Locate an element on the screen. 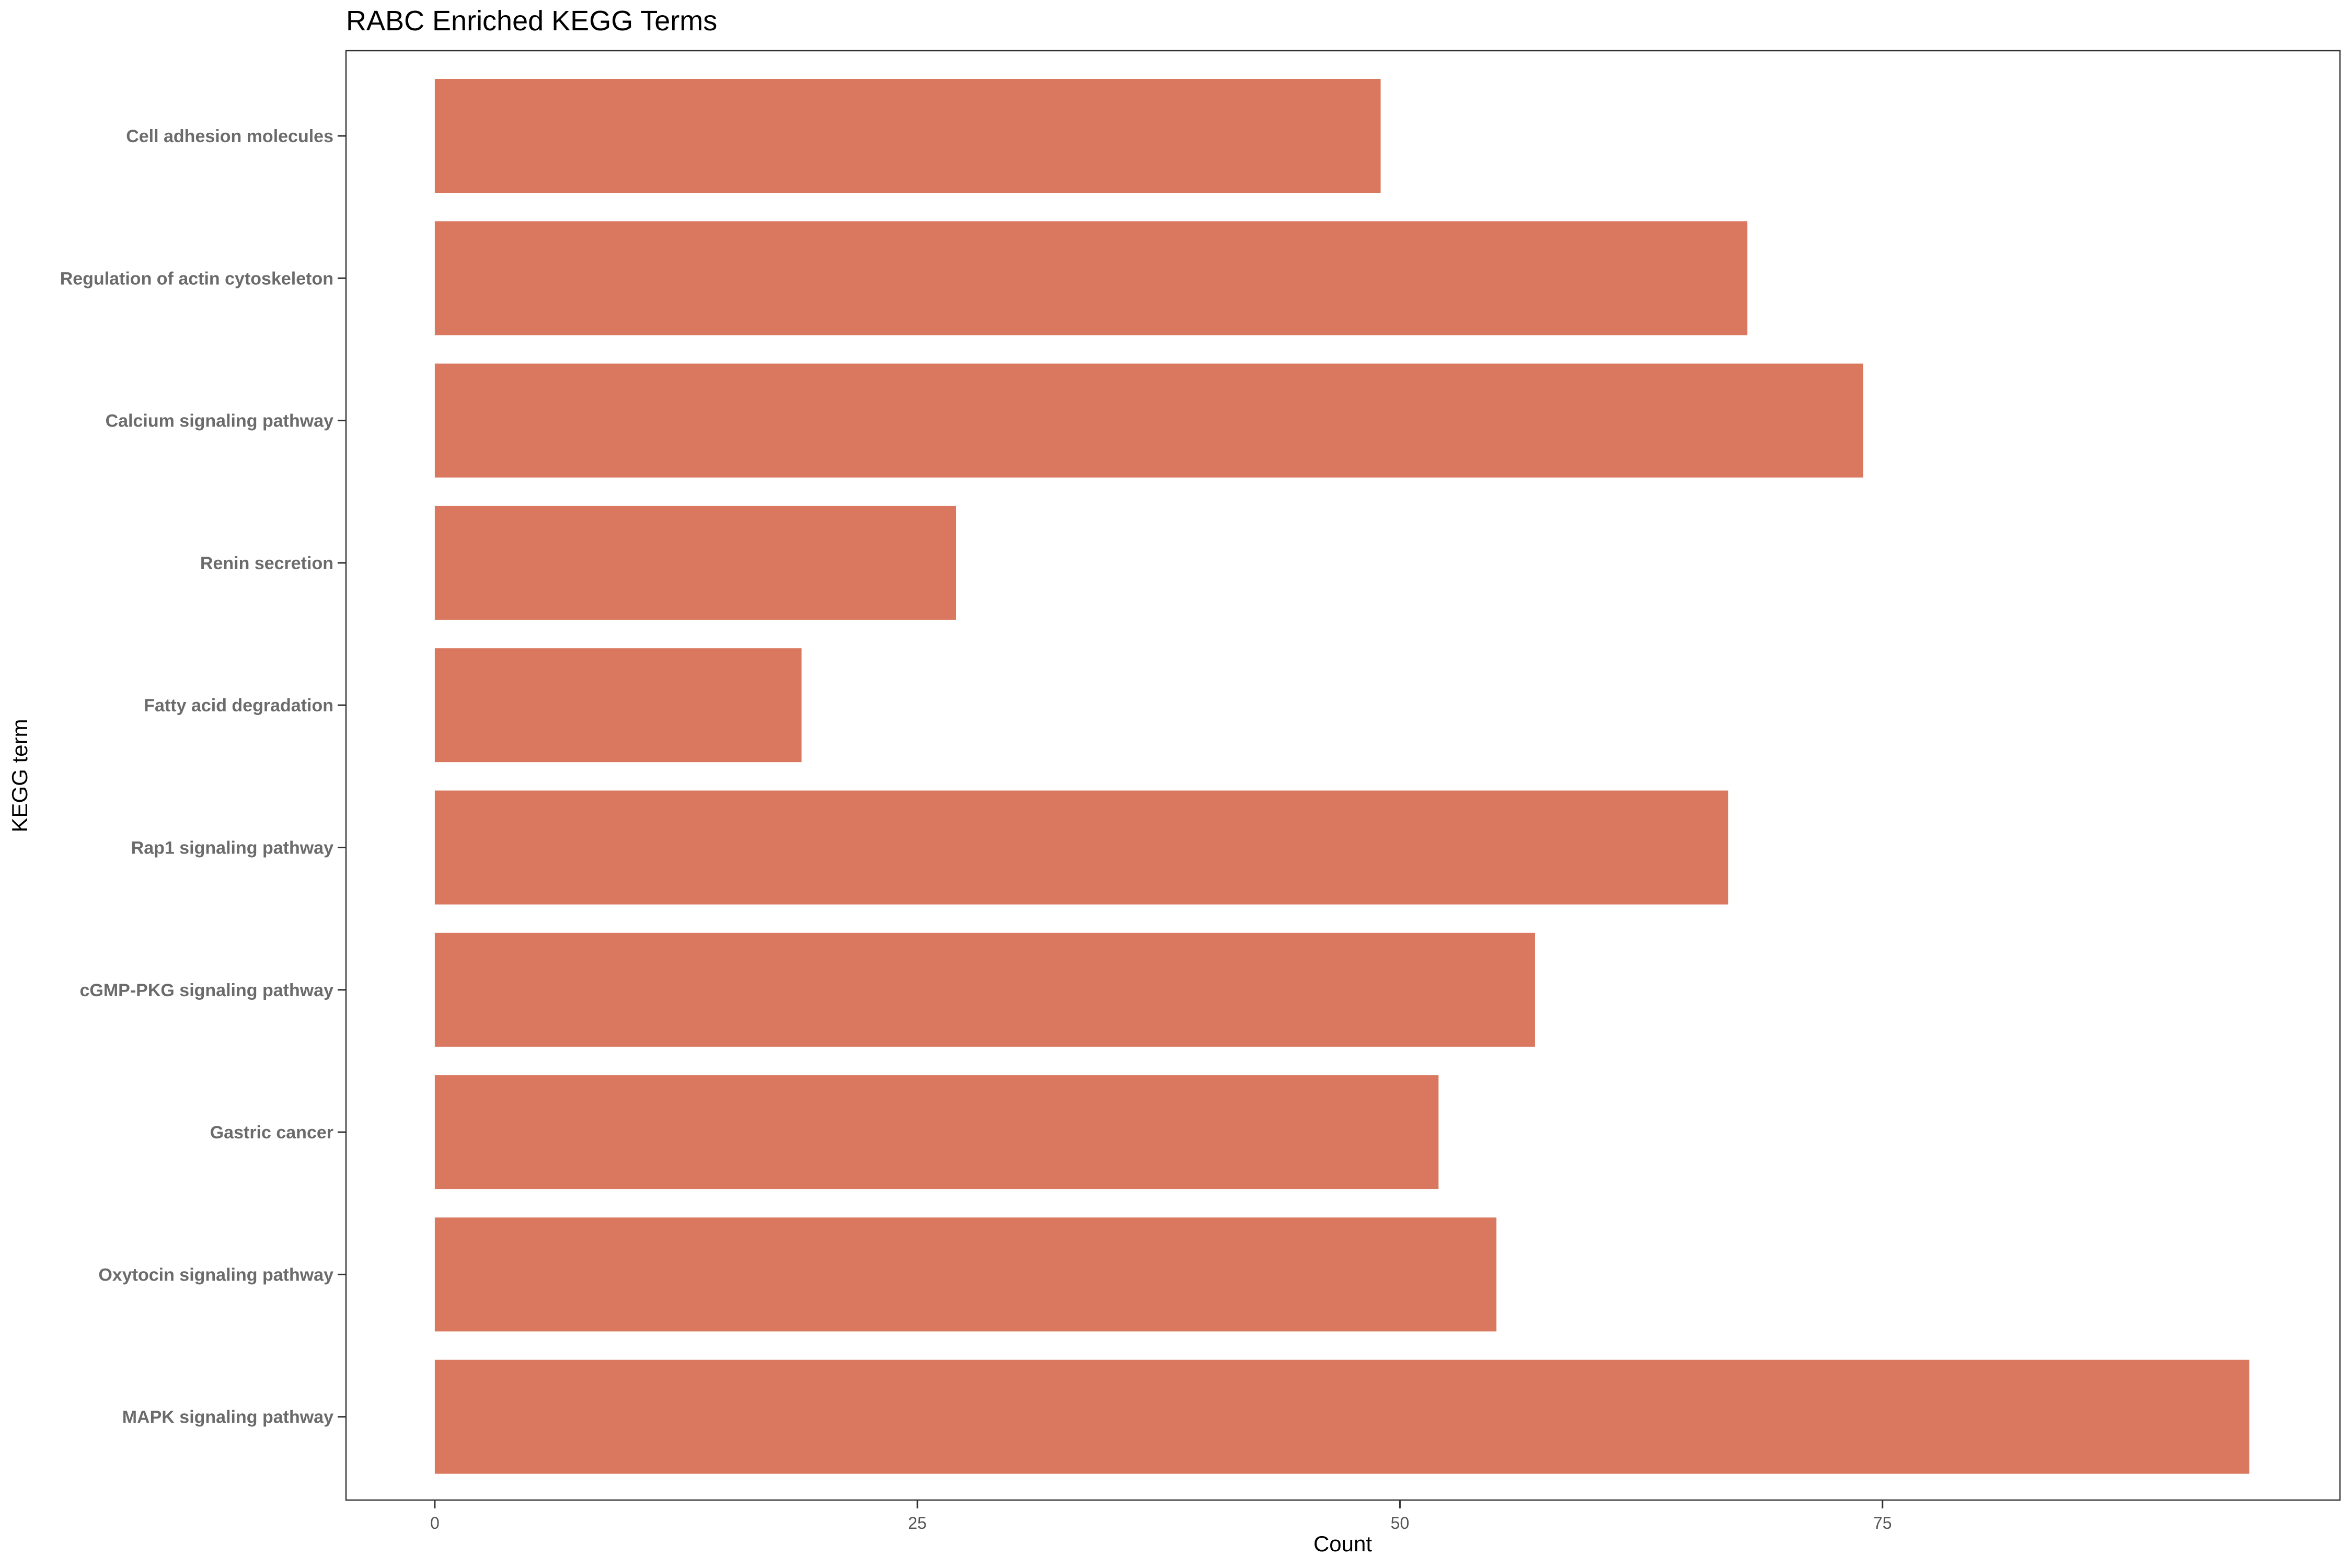 Image resolution: width=2352 pixels, height=1568 pixels. y-tick-label: Calcium signaling pathway is located at coordinates (220, 421).